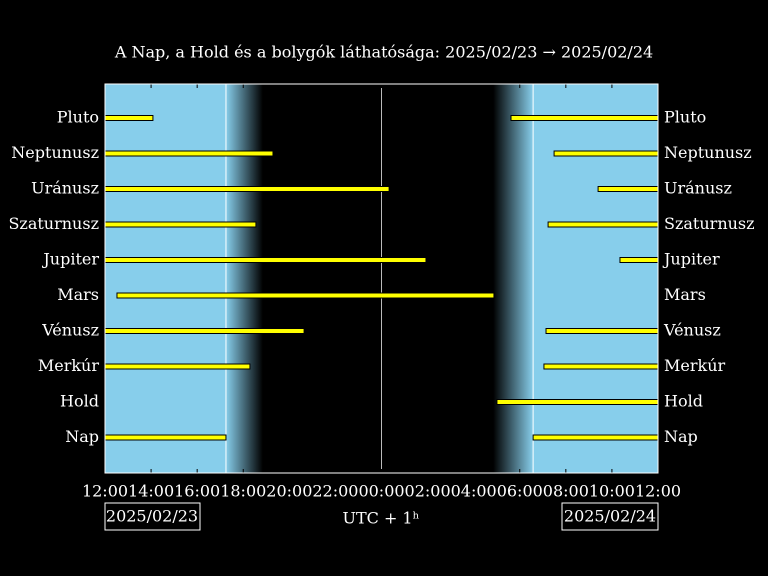  Describe the element at coordinates (381, 491) in the screenshot. I see `x-tick-label: 00:00` at that location.